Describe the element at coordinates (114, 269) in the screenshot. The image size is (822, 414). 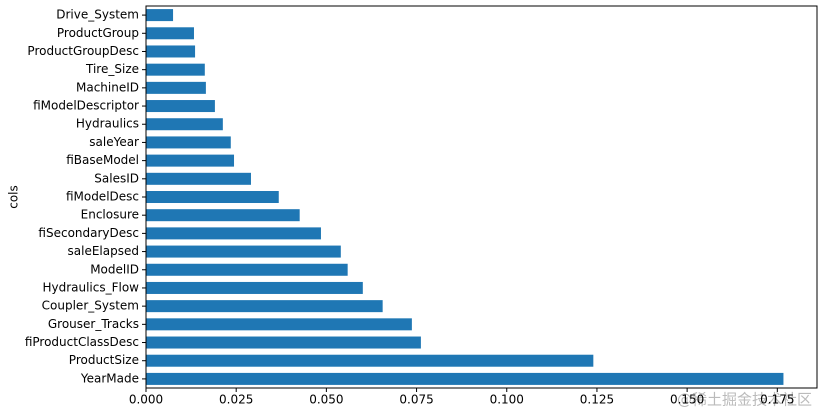
I see `y-tick-label: ModelID` at that location.